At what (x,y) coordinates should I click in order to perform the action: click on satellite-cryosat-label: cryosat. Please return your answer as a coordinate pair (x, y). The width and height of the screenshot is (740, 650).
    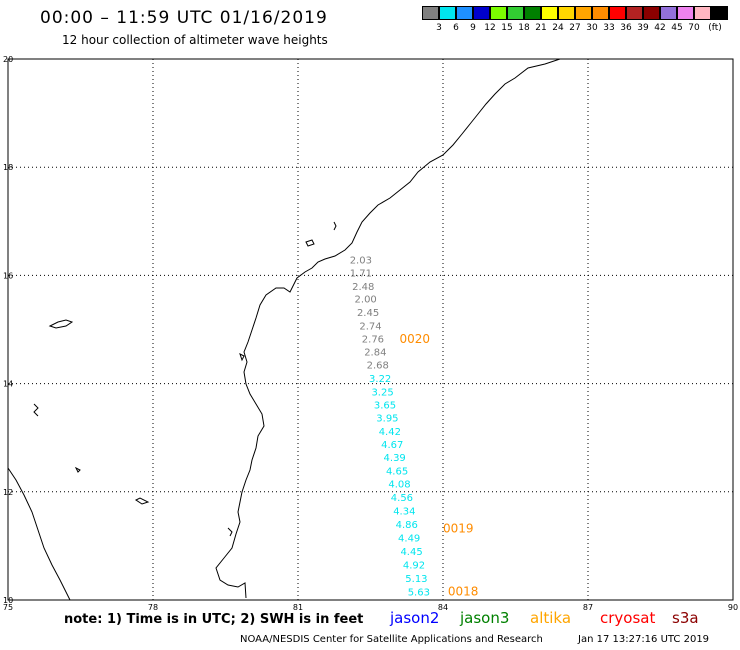
    Looking at the image, I should click on (628, 618).